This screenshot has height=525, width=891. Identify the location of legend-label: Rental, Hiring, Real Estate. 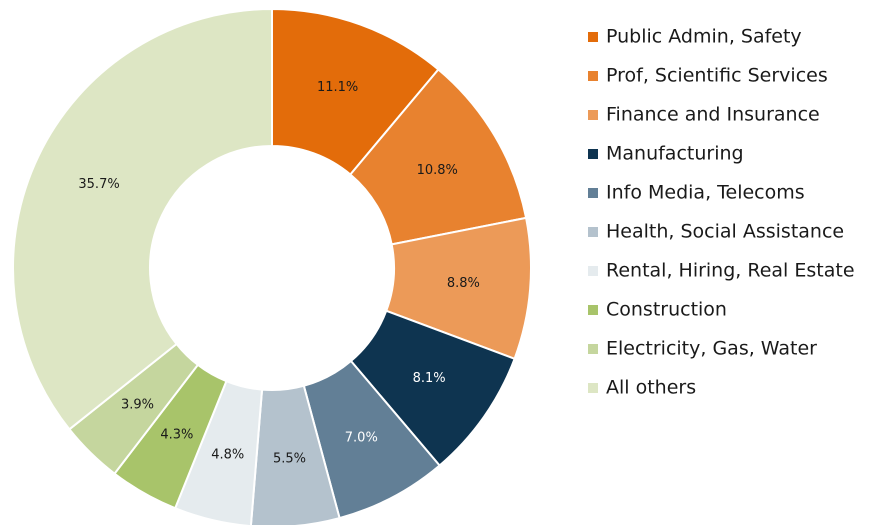
(730, 271).